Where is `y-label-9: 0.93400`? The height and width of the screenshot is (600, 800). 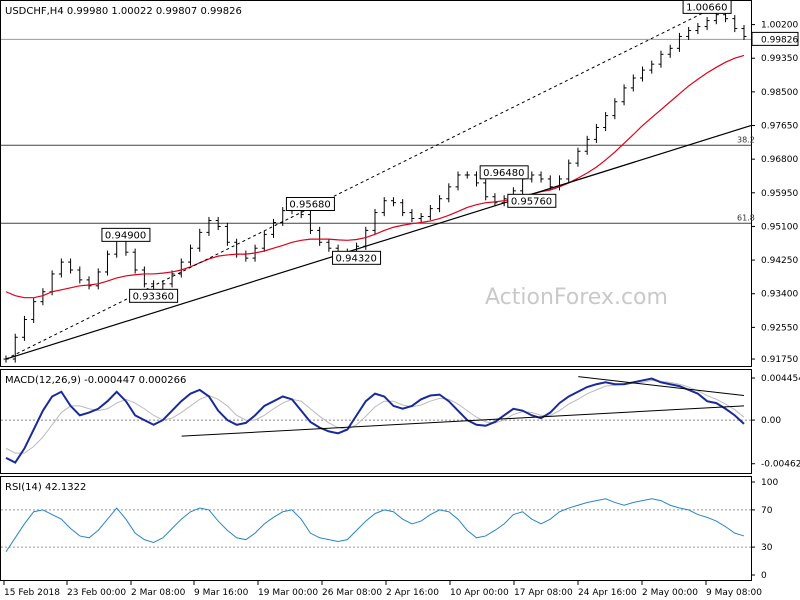
y-label-9: 0.93400 is located at coordinates (779, 295).